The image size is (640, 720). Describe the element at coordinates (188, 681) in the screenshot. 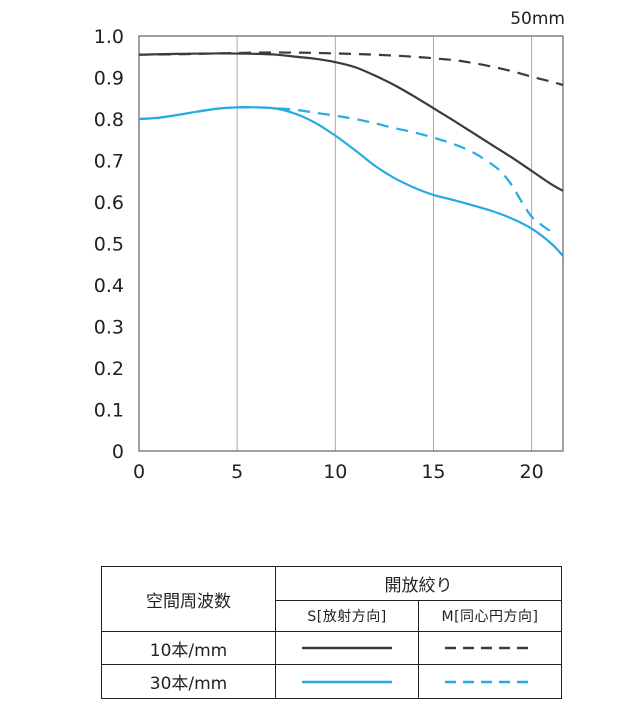

I see `legend-row-30-label: 30本/mm` at that location.